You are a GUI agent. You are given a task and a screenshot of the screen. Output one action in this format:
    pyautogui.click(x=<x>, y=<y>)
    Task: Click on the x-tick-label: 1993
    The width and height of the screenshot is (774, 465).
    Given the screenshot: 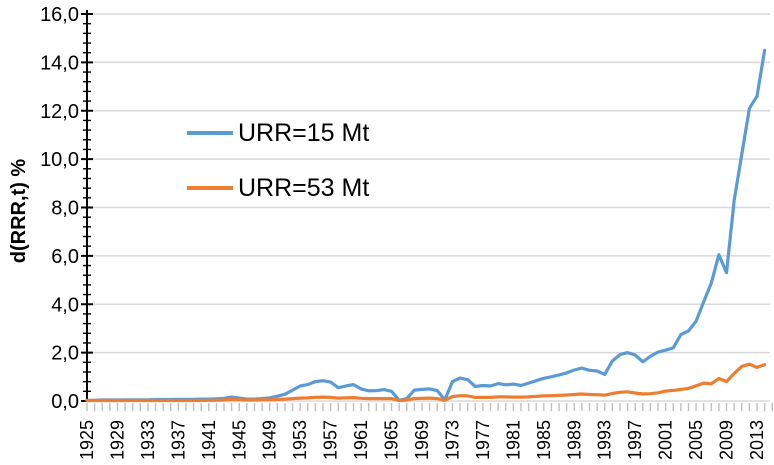 What is the action you would take?
    pyautogui.click(x=605, y=440)
    